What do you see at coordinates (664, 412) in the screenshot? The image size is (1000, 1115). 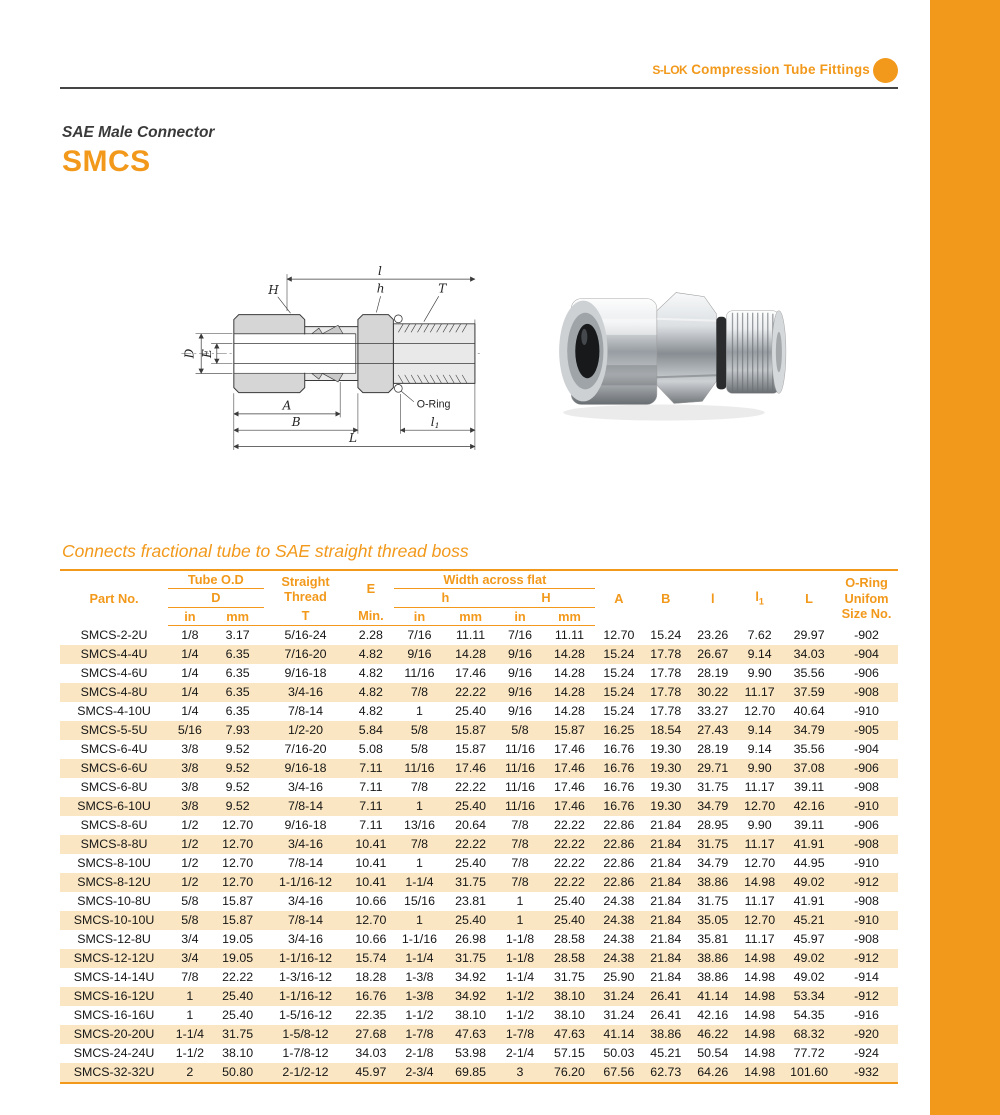 I see `photo-shadow` at bounding box center [664, 412].